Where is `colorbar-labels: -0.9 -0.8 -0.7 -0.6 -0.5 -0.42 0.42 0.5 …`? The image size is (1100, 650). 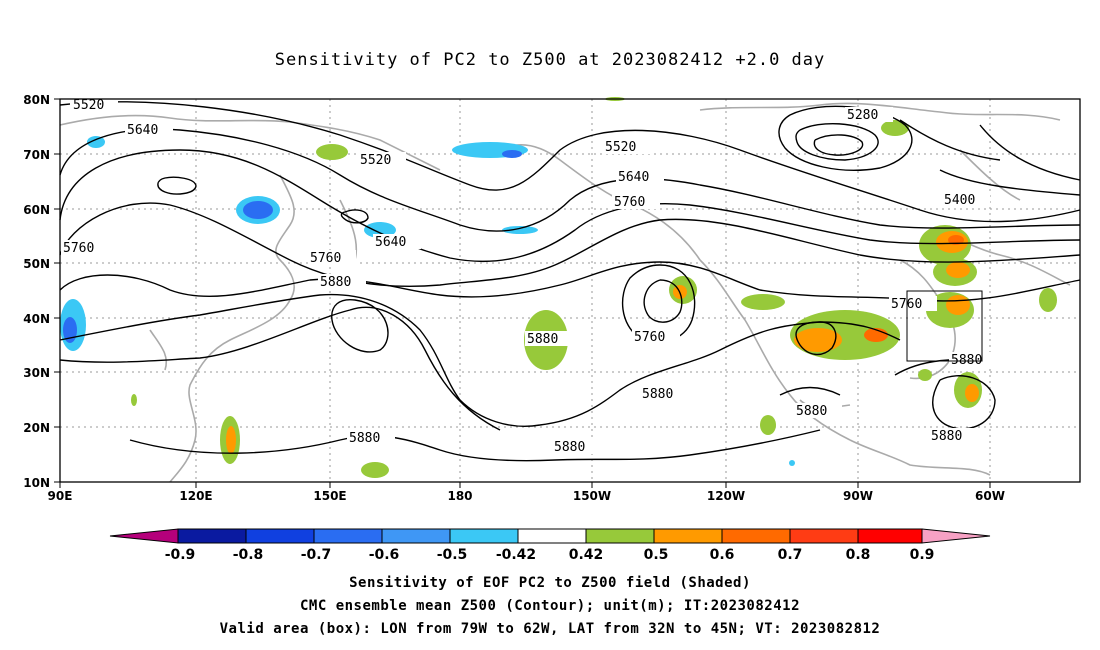
colorbar-labels: -0.9 -0.8 -0.7 -0.6 -0.5 -0.42 0.42 0.5 … is located at coordinates (550, 555).